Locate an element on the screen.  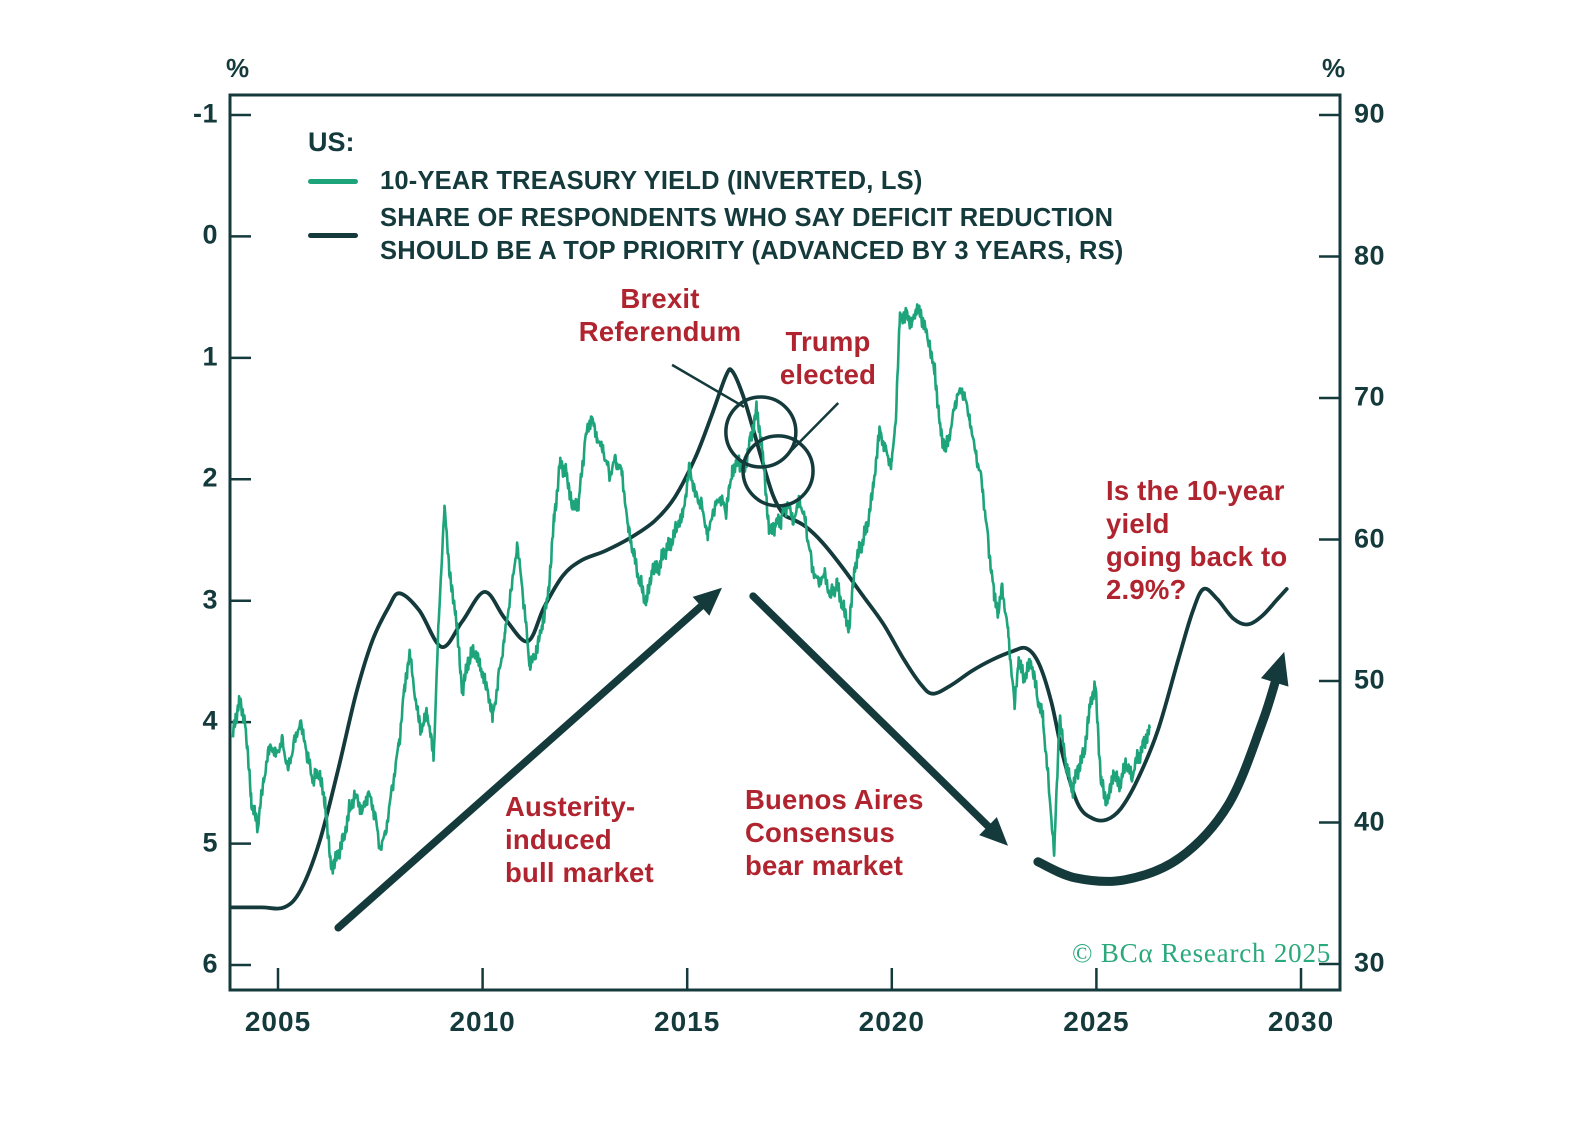
left-axis-tick-label: 4 is located at coordinates (210, 720).